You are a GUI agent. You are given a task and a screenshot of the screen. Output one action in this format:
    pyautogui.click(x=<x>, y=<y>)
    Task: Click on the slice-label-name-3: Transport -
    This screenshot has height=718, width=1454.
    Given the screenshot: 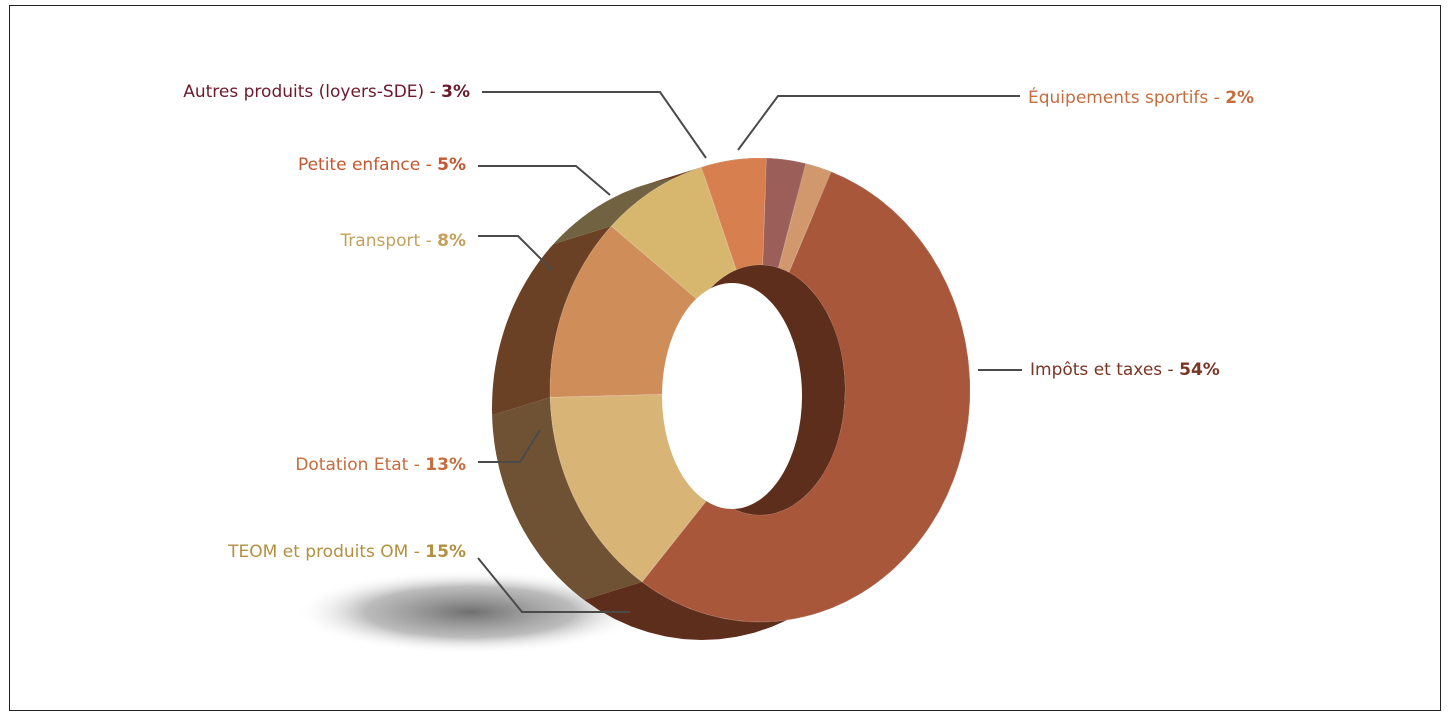 What is the action you would take?
    pyautogui.click(x=388, y=241)
    